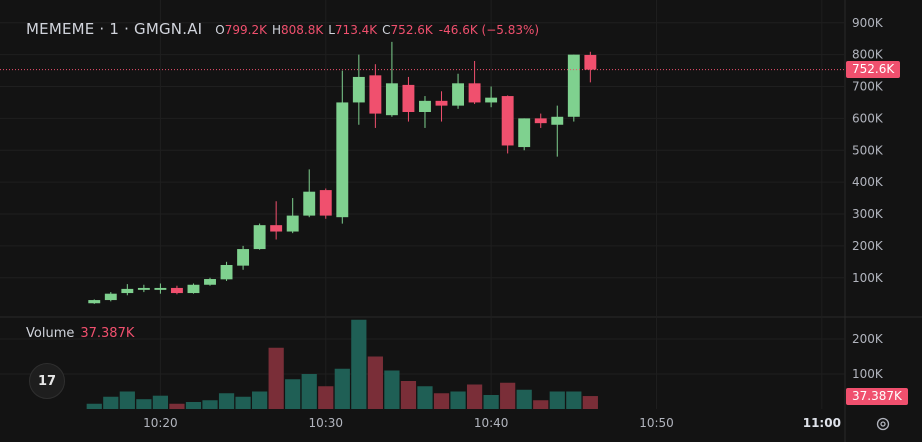 This screenshot has height=442, width=922. I want to click on price-tick-label: 100K, so click(868, 278).